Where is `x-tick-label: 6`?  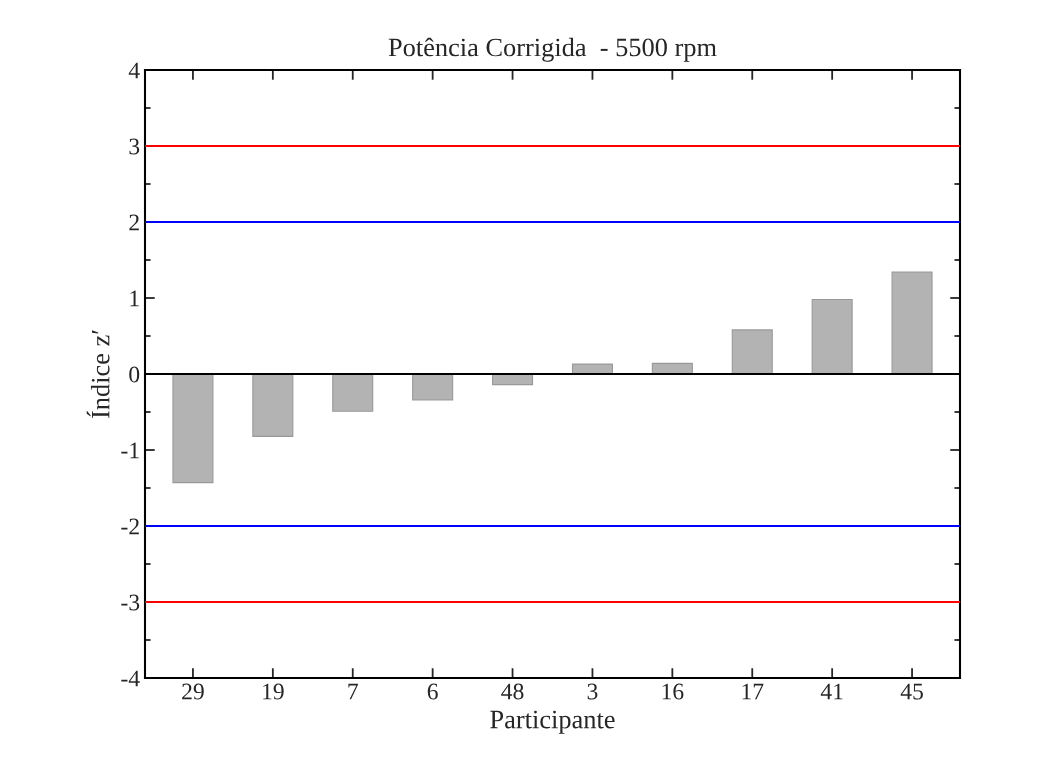
x-tick-label: 6 is located at coordinates (432, 691).